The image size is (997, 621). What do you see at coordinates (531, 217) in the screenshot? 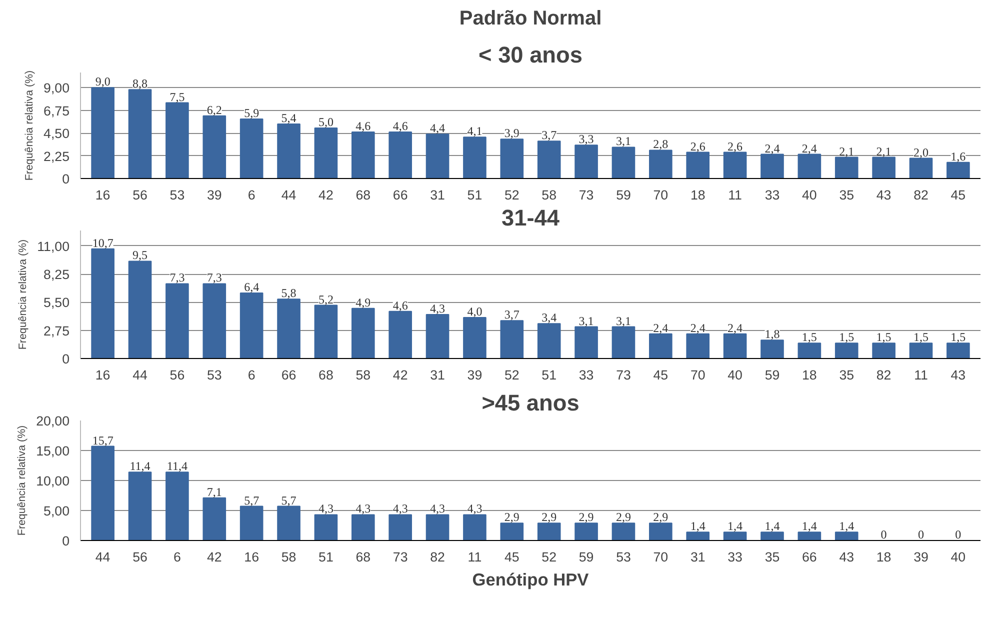
I see `chart-title: 31-44` at bounding box center [531, 217].